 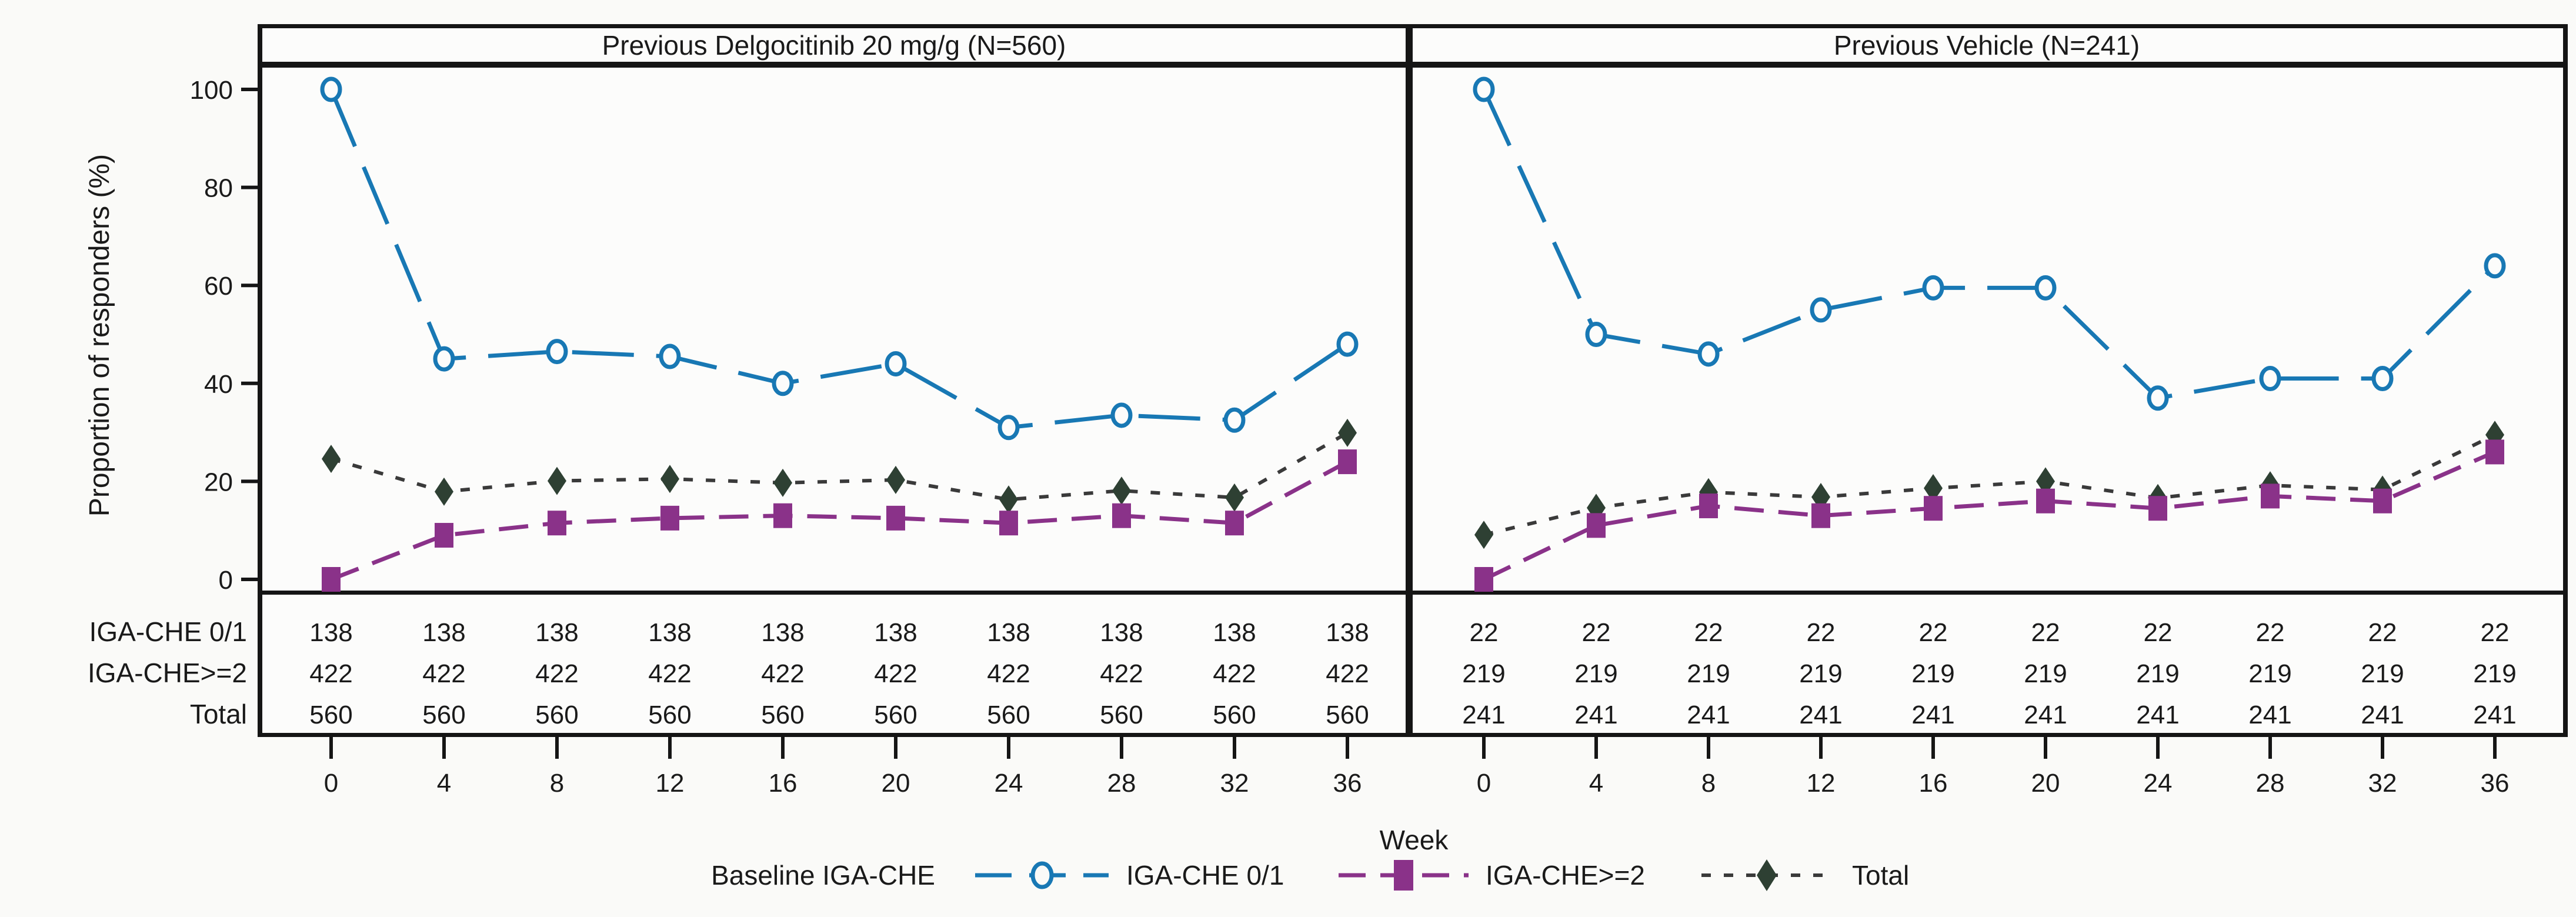 I want to click on border-panel-divider, so click(x=1409, y=380).